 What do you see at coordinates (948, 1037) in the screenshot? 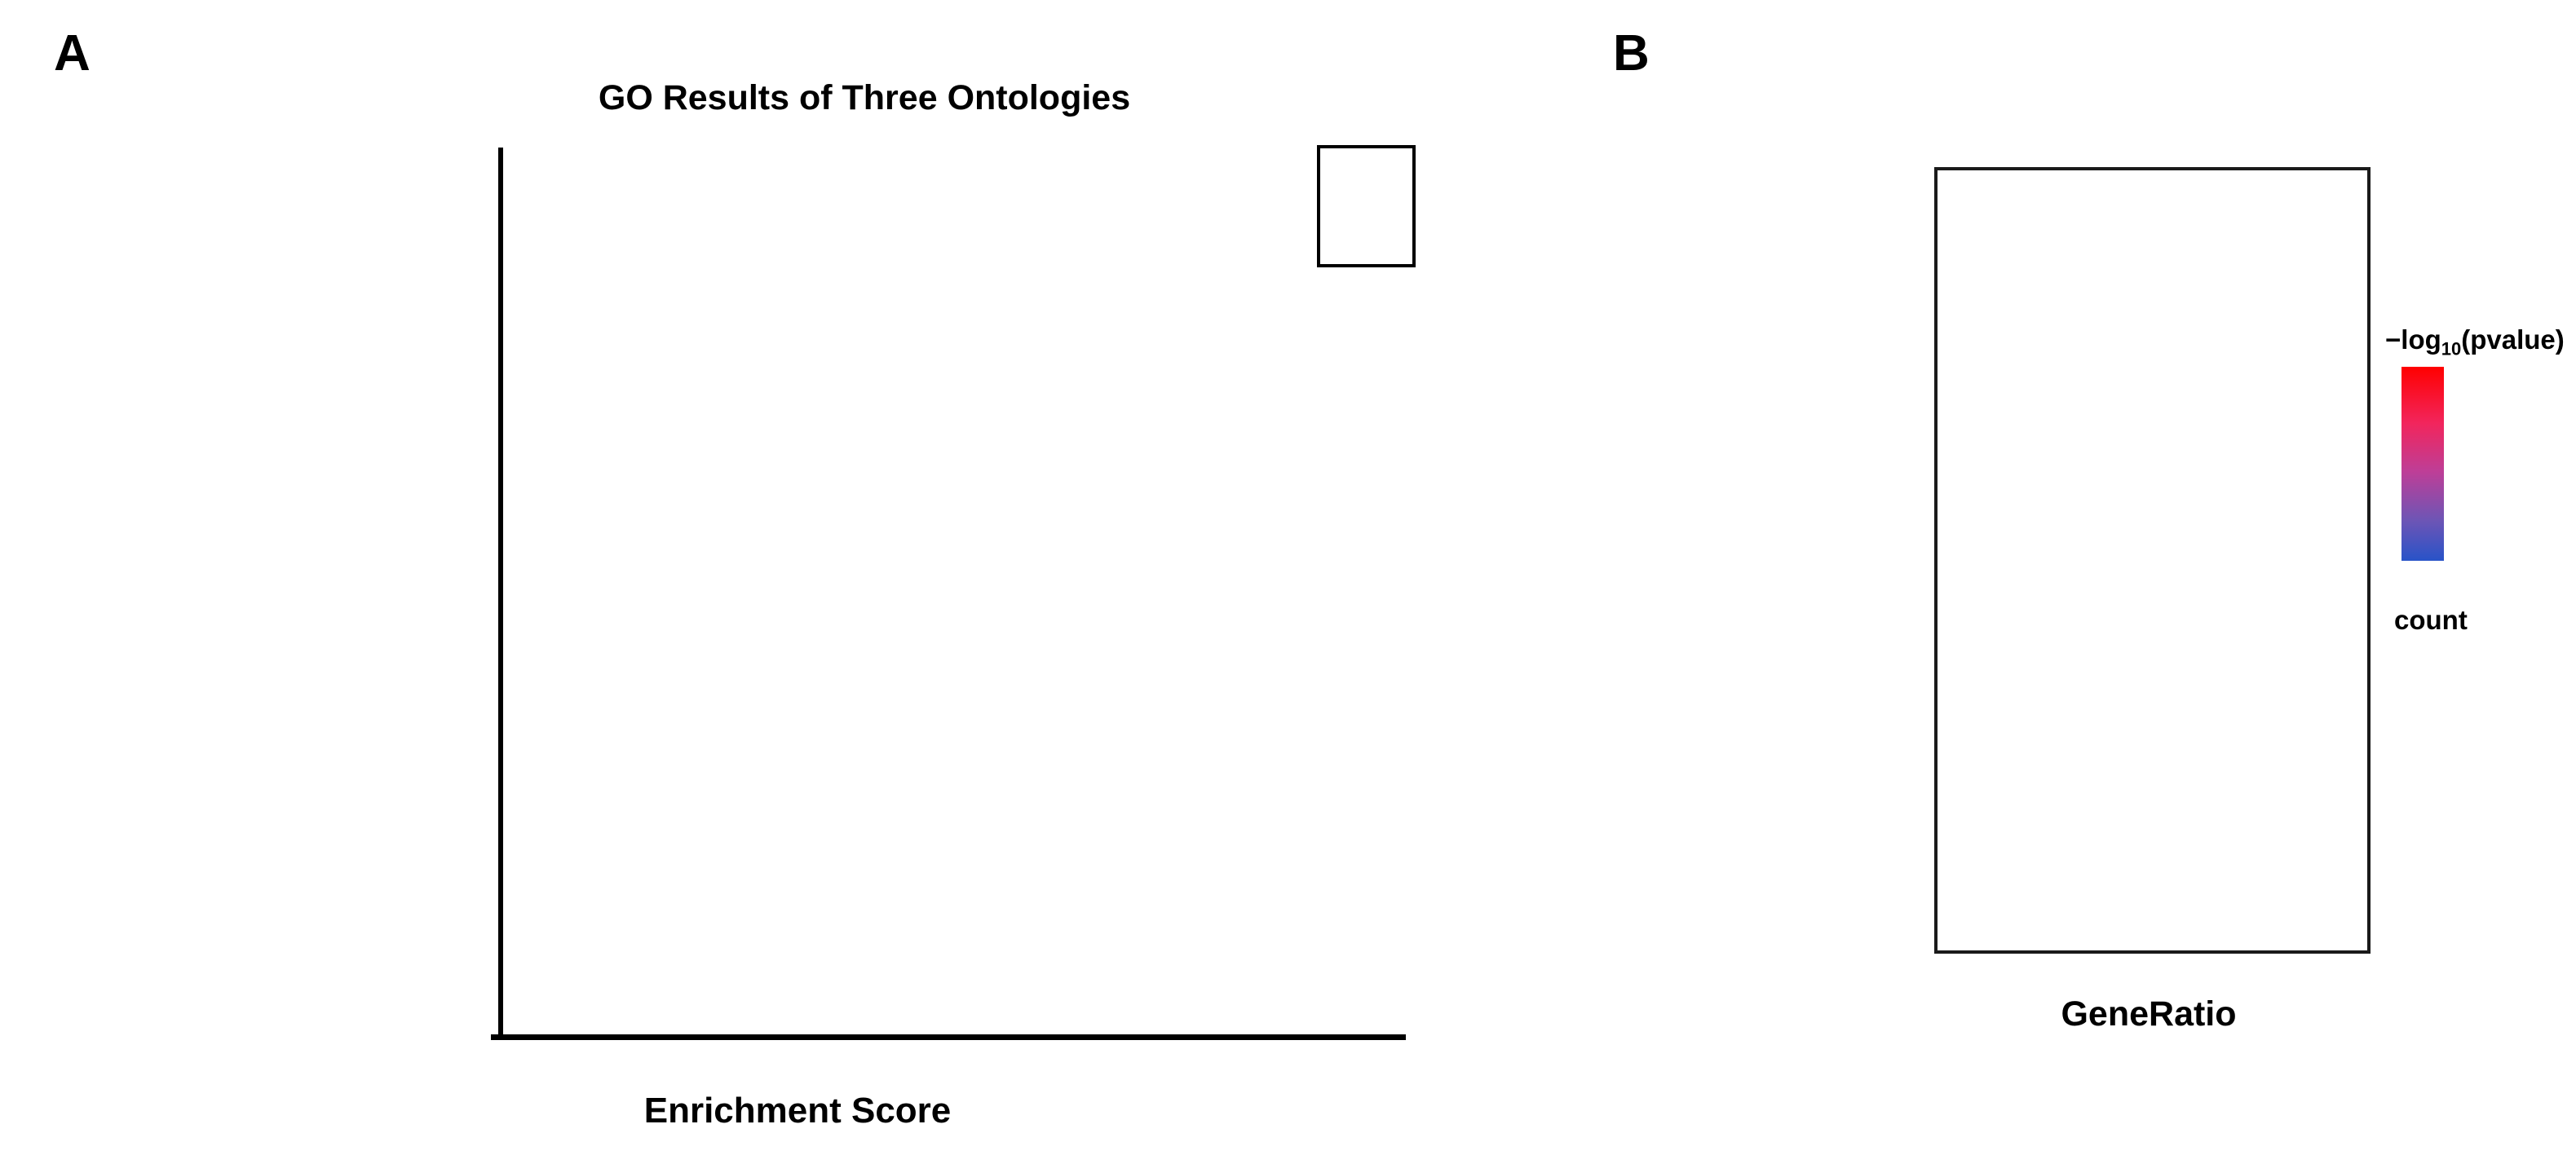
I see `panel-a-x-axis` at bounding box center [948, 1037].